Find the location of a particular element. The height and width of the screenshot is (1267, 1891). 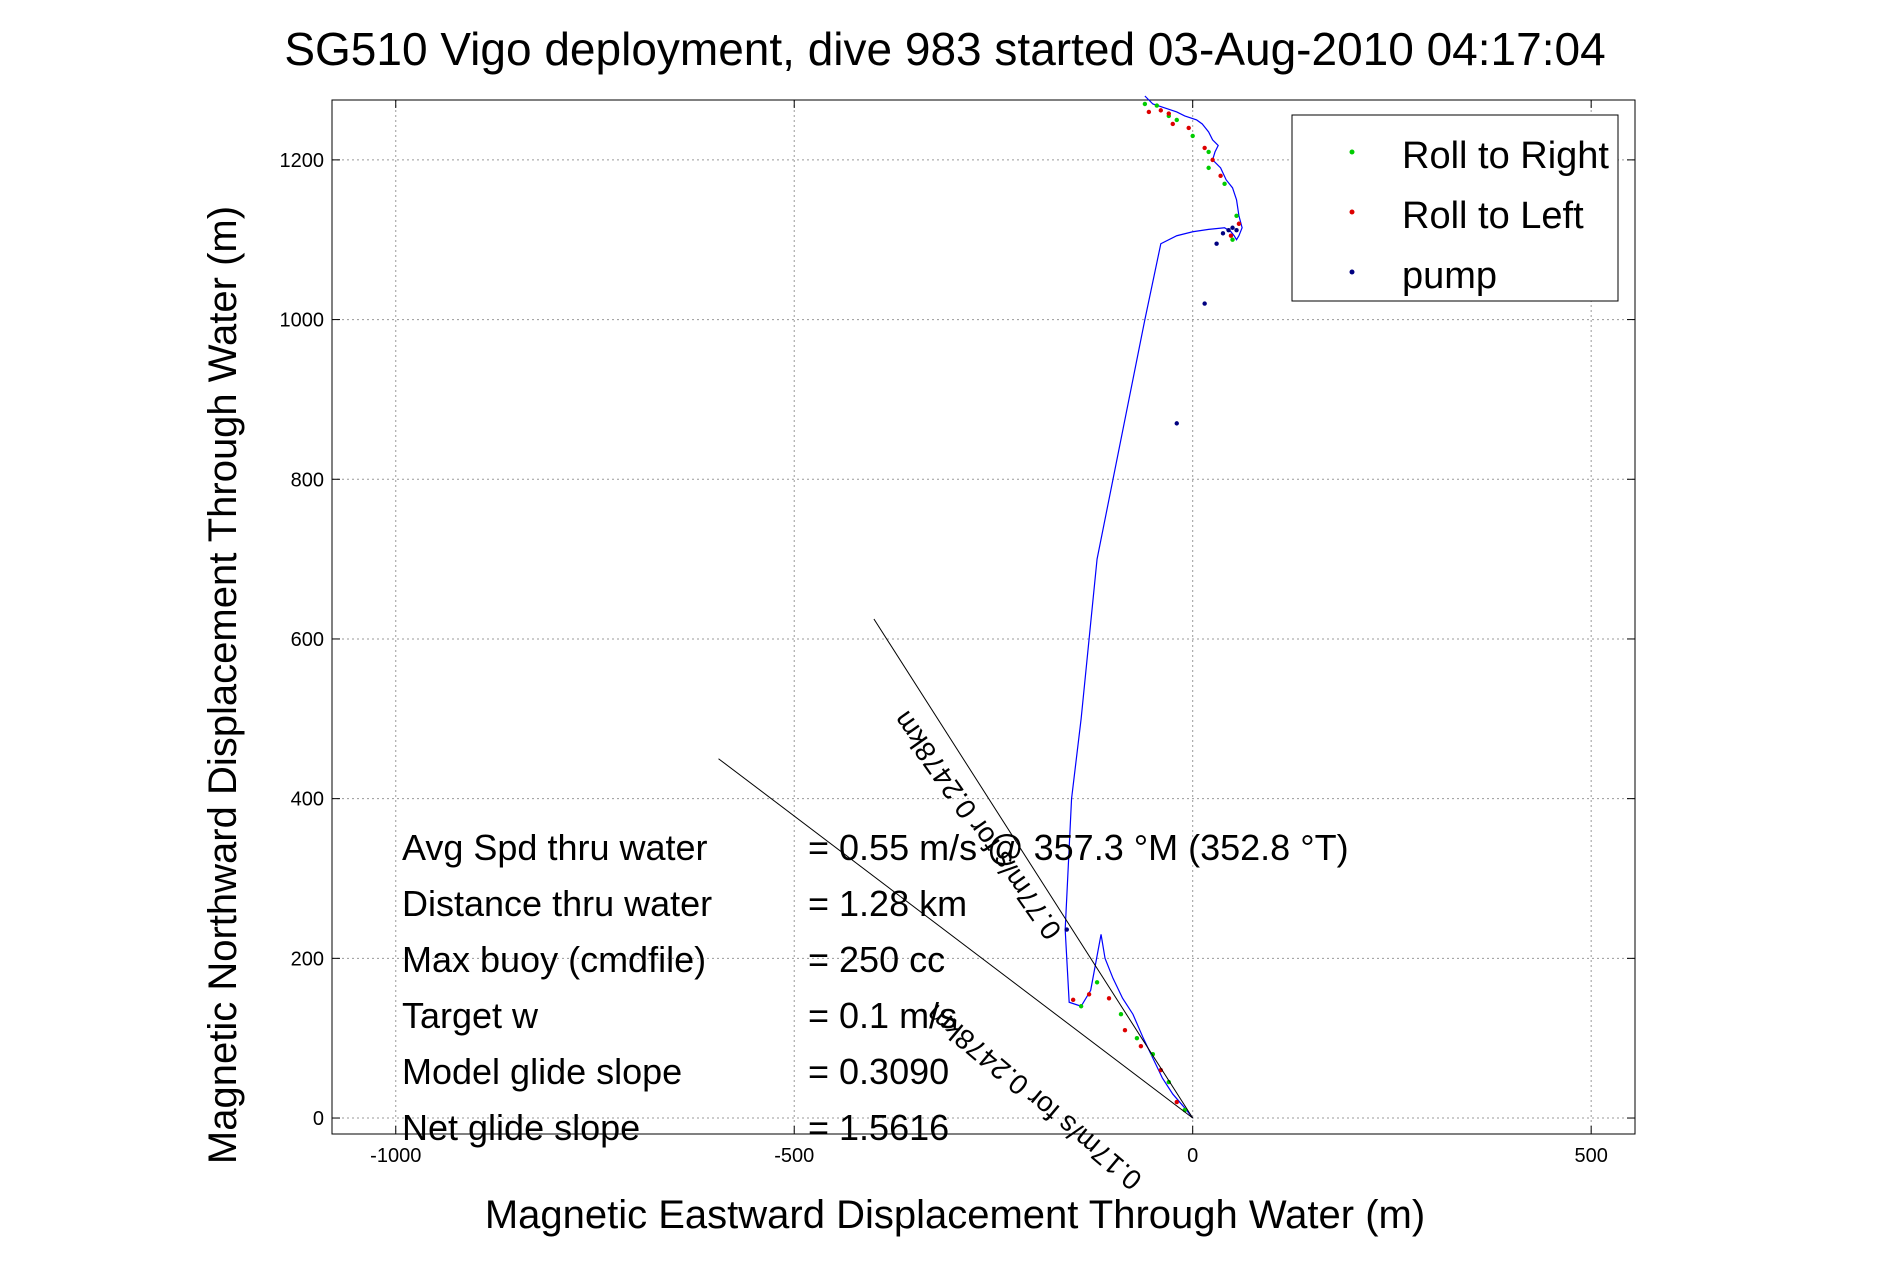

series-roll-to-left is located at coordinates (1156, 606).